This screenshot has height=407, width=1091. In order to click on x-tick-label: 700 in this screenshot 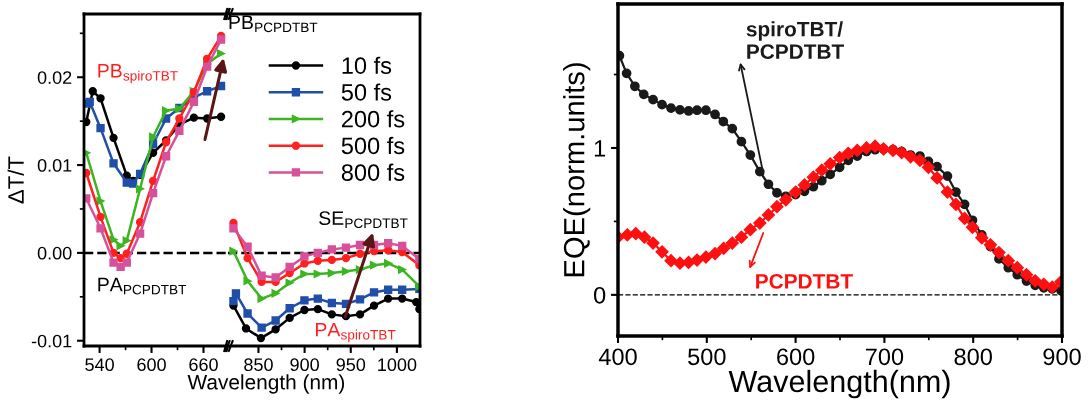, I will do `click(884, 357)`.